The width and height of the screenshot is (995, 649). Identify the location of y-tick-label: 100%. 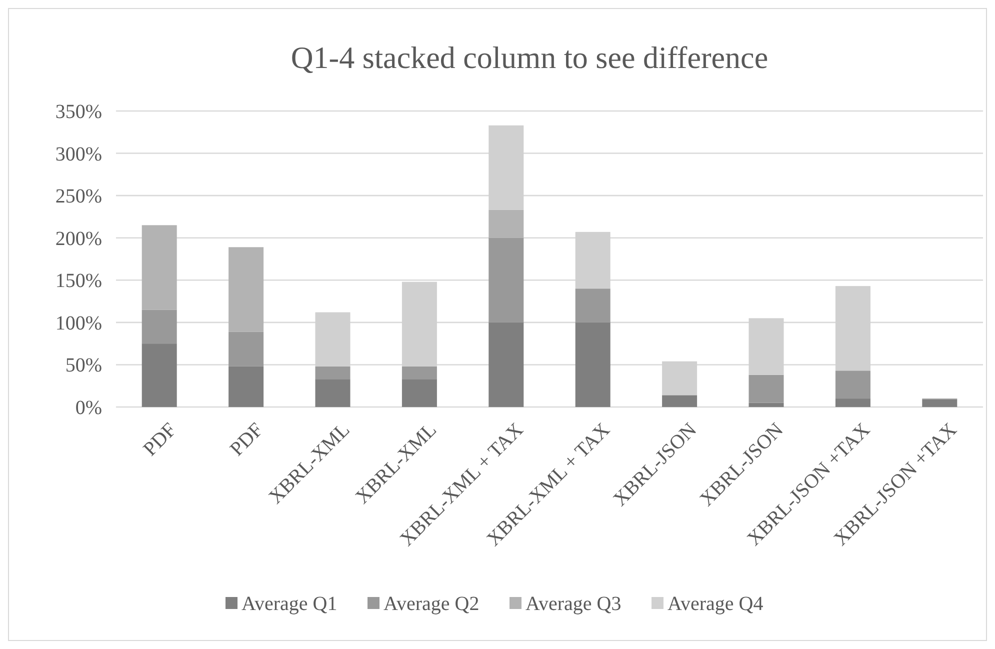
(78, 323).